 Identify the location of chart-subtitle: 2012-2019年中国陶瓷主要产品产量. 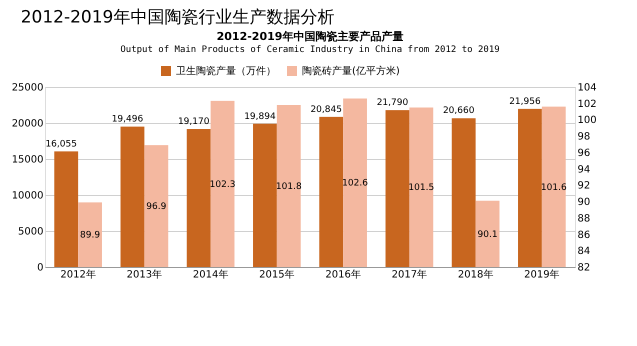
(310, 36).